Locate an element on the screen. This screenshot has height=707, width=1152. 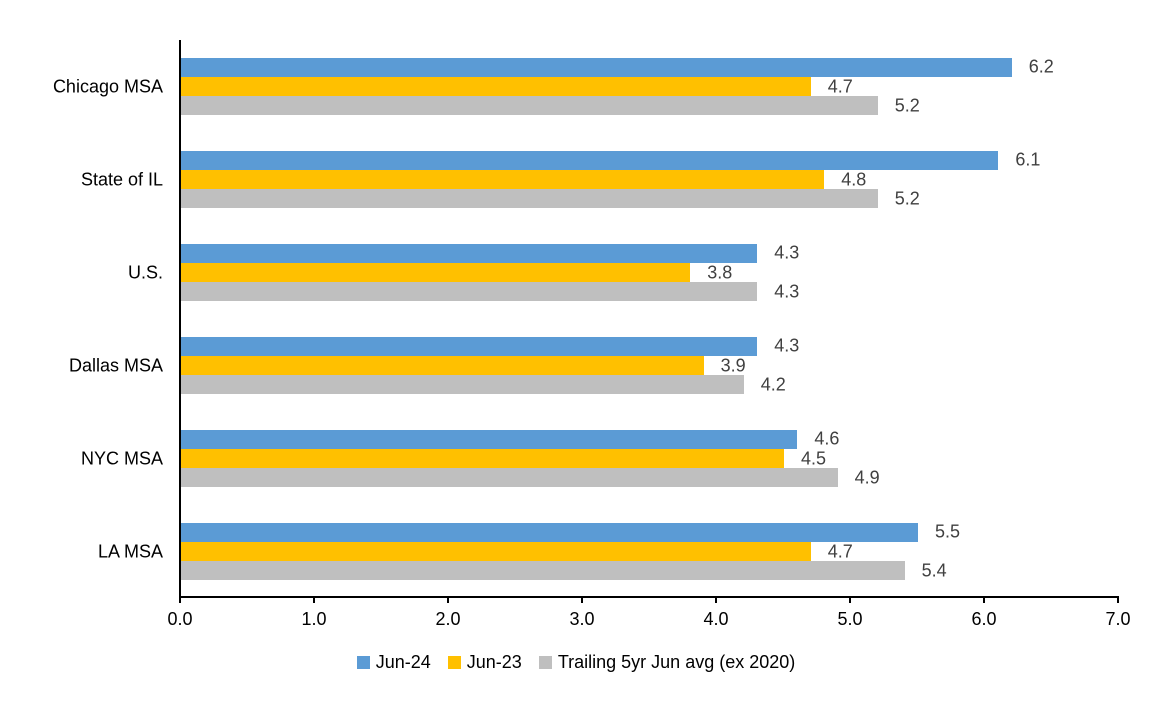
bar-value-label: 5.4 is located at coordinates (934, 570).